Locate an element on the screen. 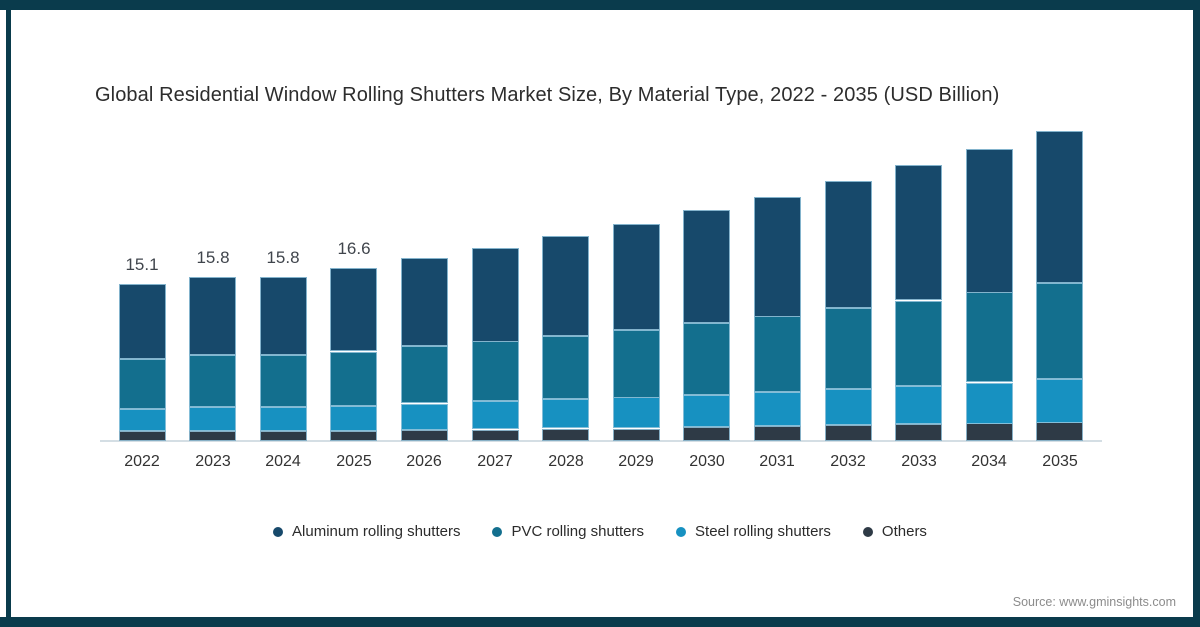 The height and width of the screenshot is (627, 1200). x-tick-label-2034: 2034 is located at coordinates (989, 461).